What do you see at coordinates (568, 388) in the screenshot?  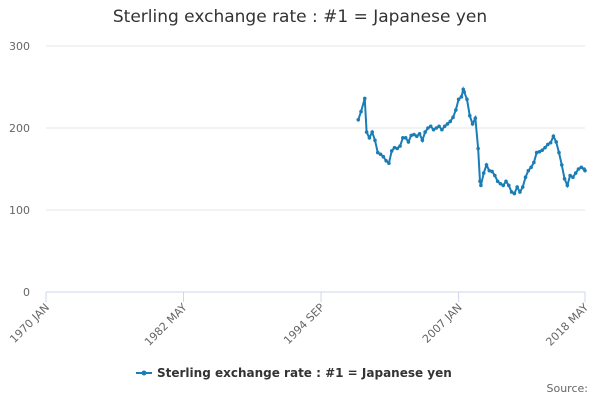 I see `source: Source:` at bounding box center [568, 388].